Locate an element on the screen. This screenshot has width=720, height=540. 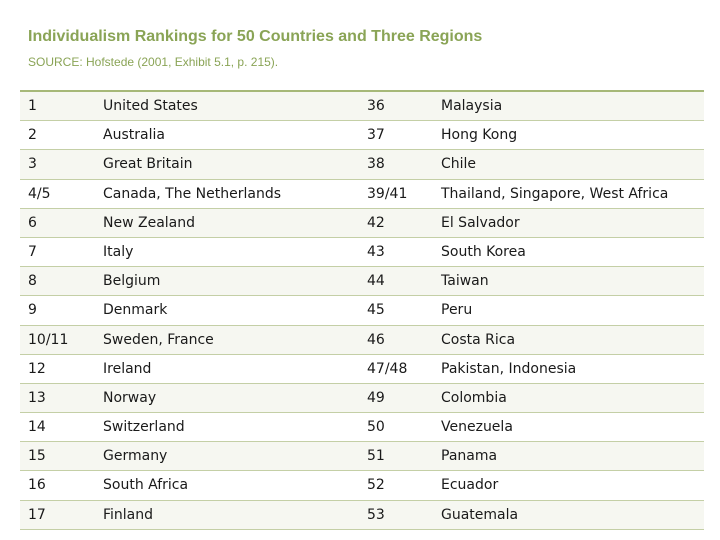
rank-cell-left: 15 is located at coordinates (37, 456).